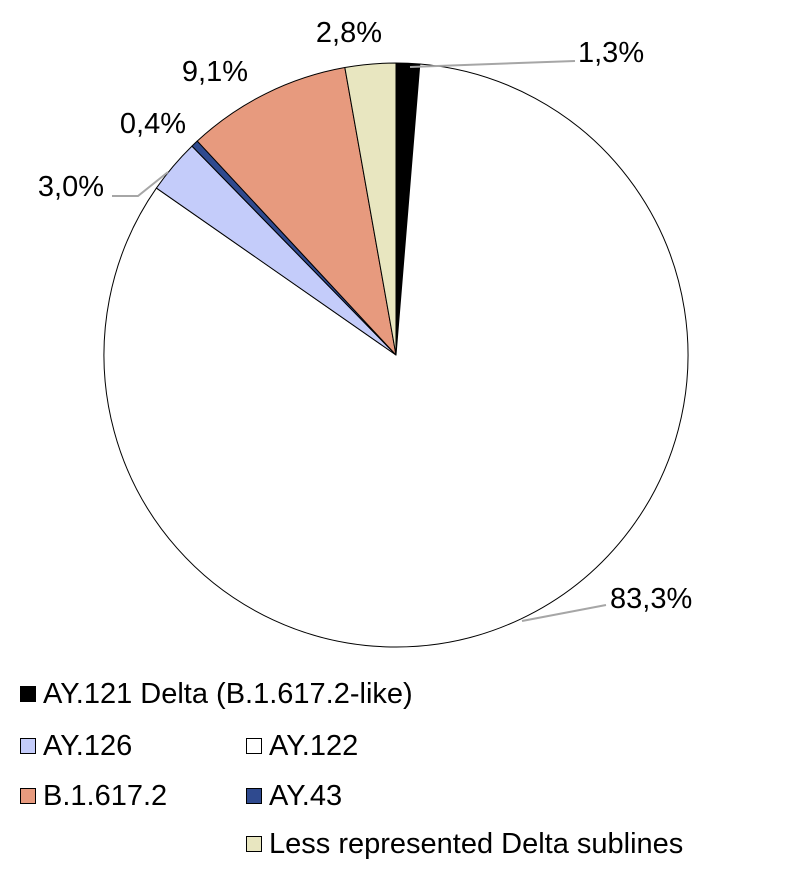 The image size is (790, 873). Describe the element at coordinates (228, 693) in the screenshot. I see `legend-label: AY.121 Delta (B.1.617.2-like)` at that location.